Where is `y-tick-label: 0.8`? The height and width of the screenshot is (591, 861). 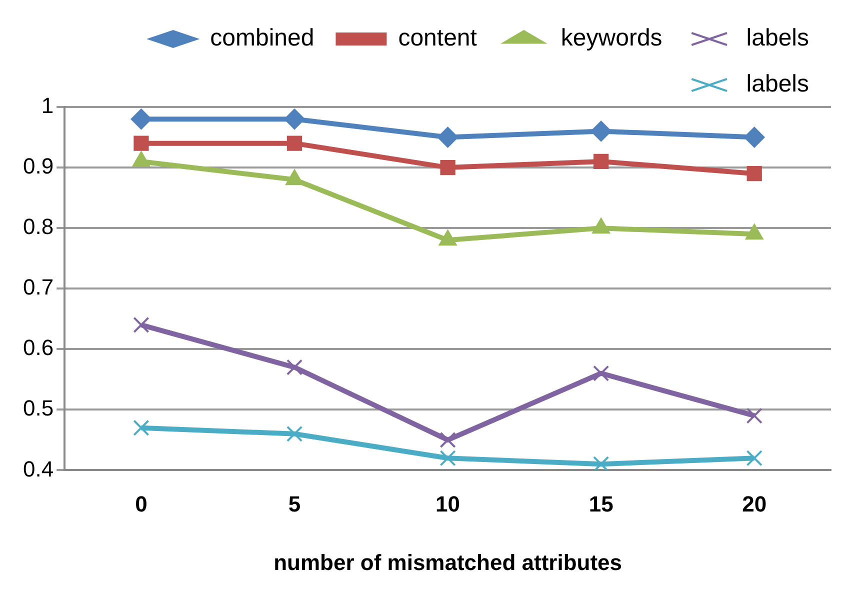
y-tick-label: 0.8 is located at coordinates (38, 227).